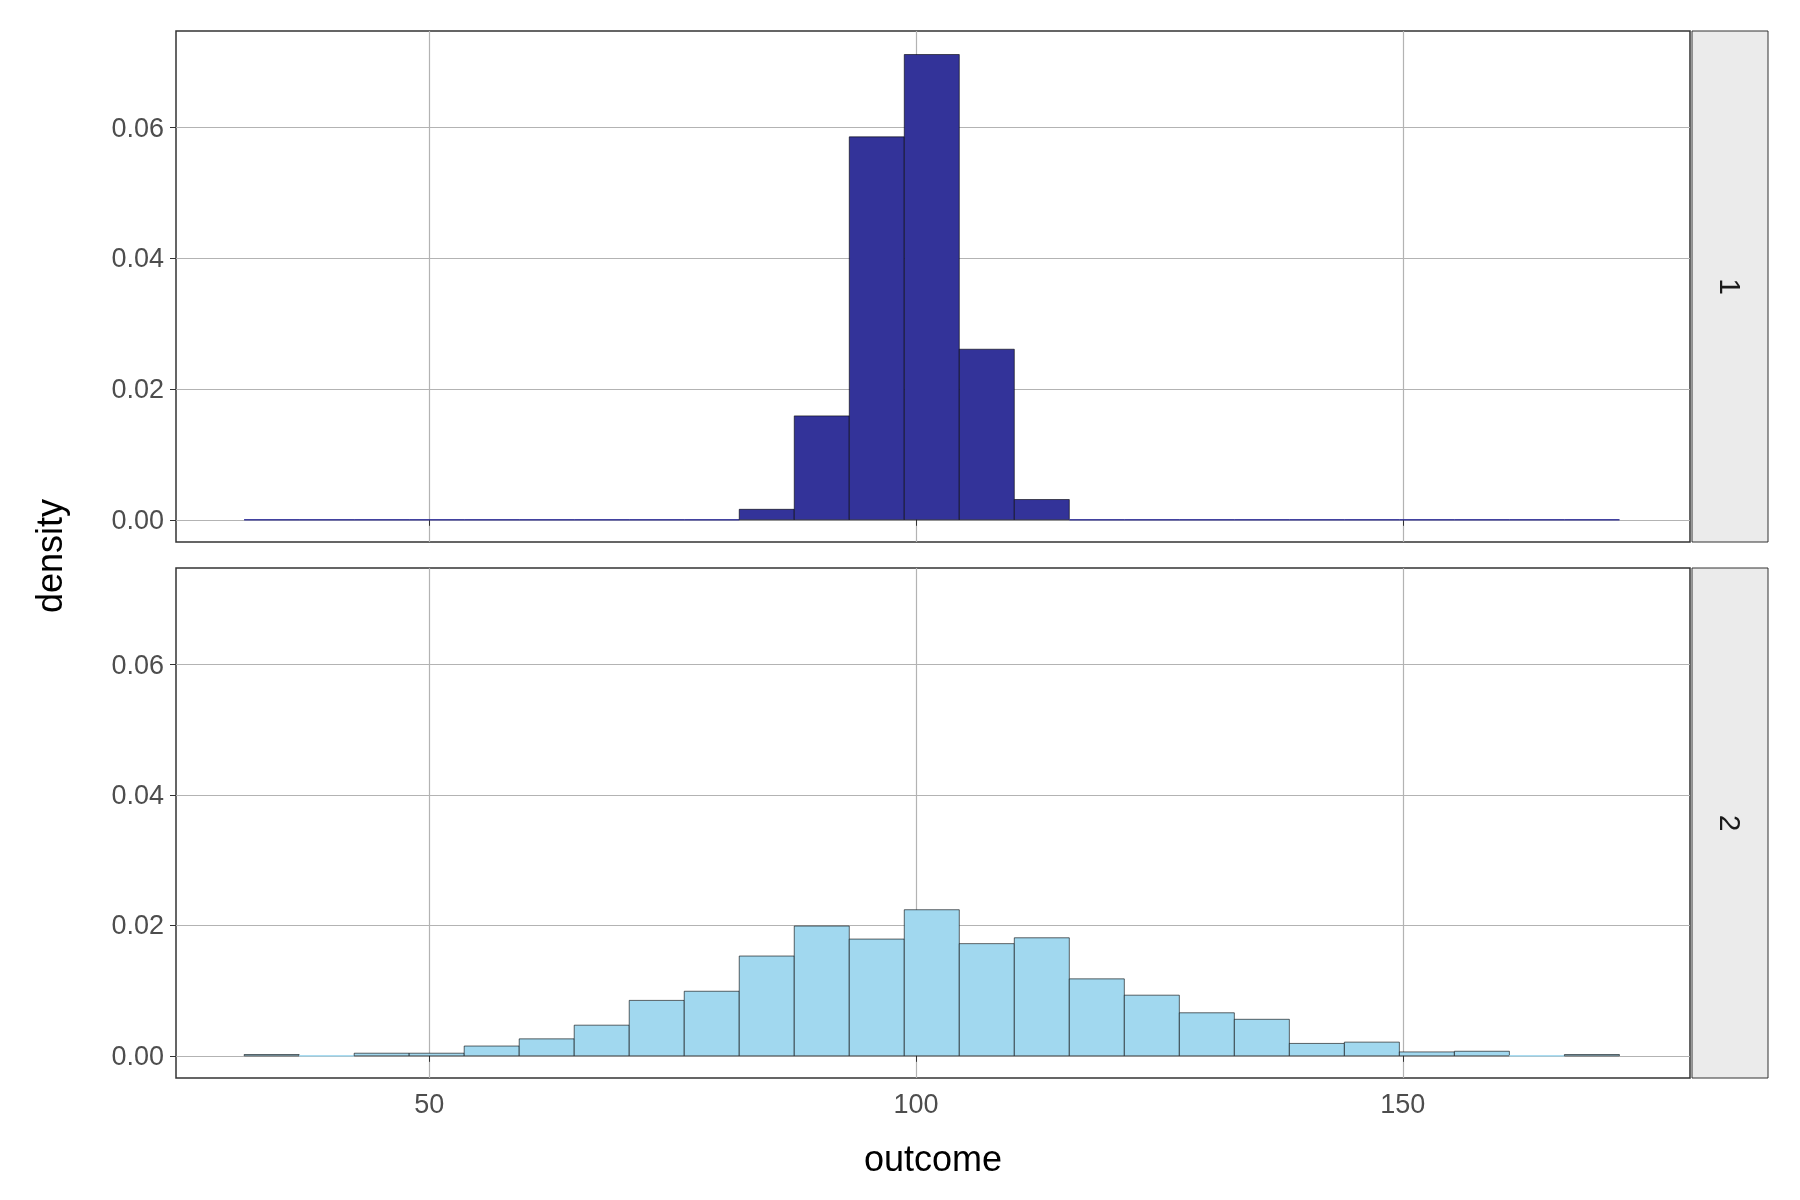  What do you see at coordinates (916, 1103) in the screenshot?
I see `x-tick-label: 100` at bounding box center [916, 1103].